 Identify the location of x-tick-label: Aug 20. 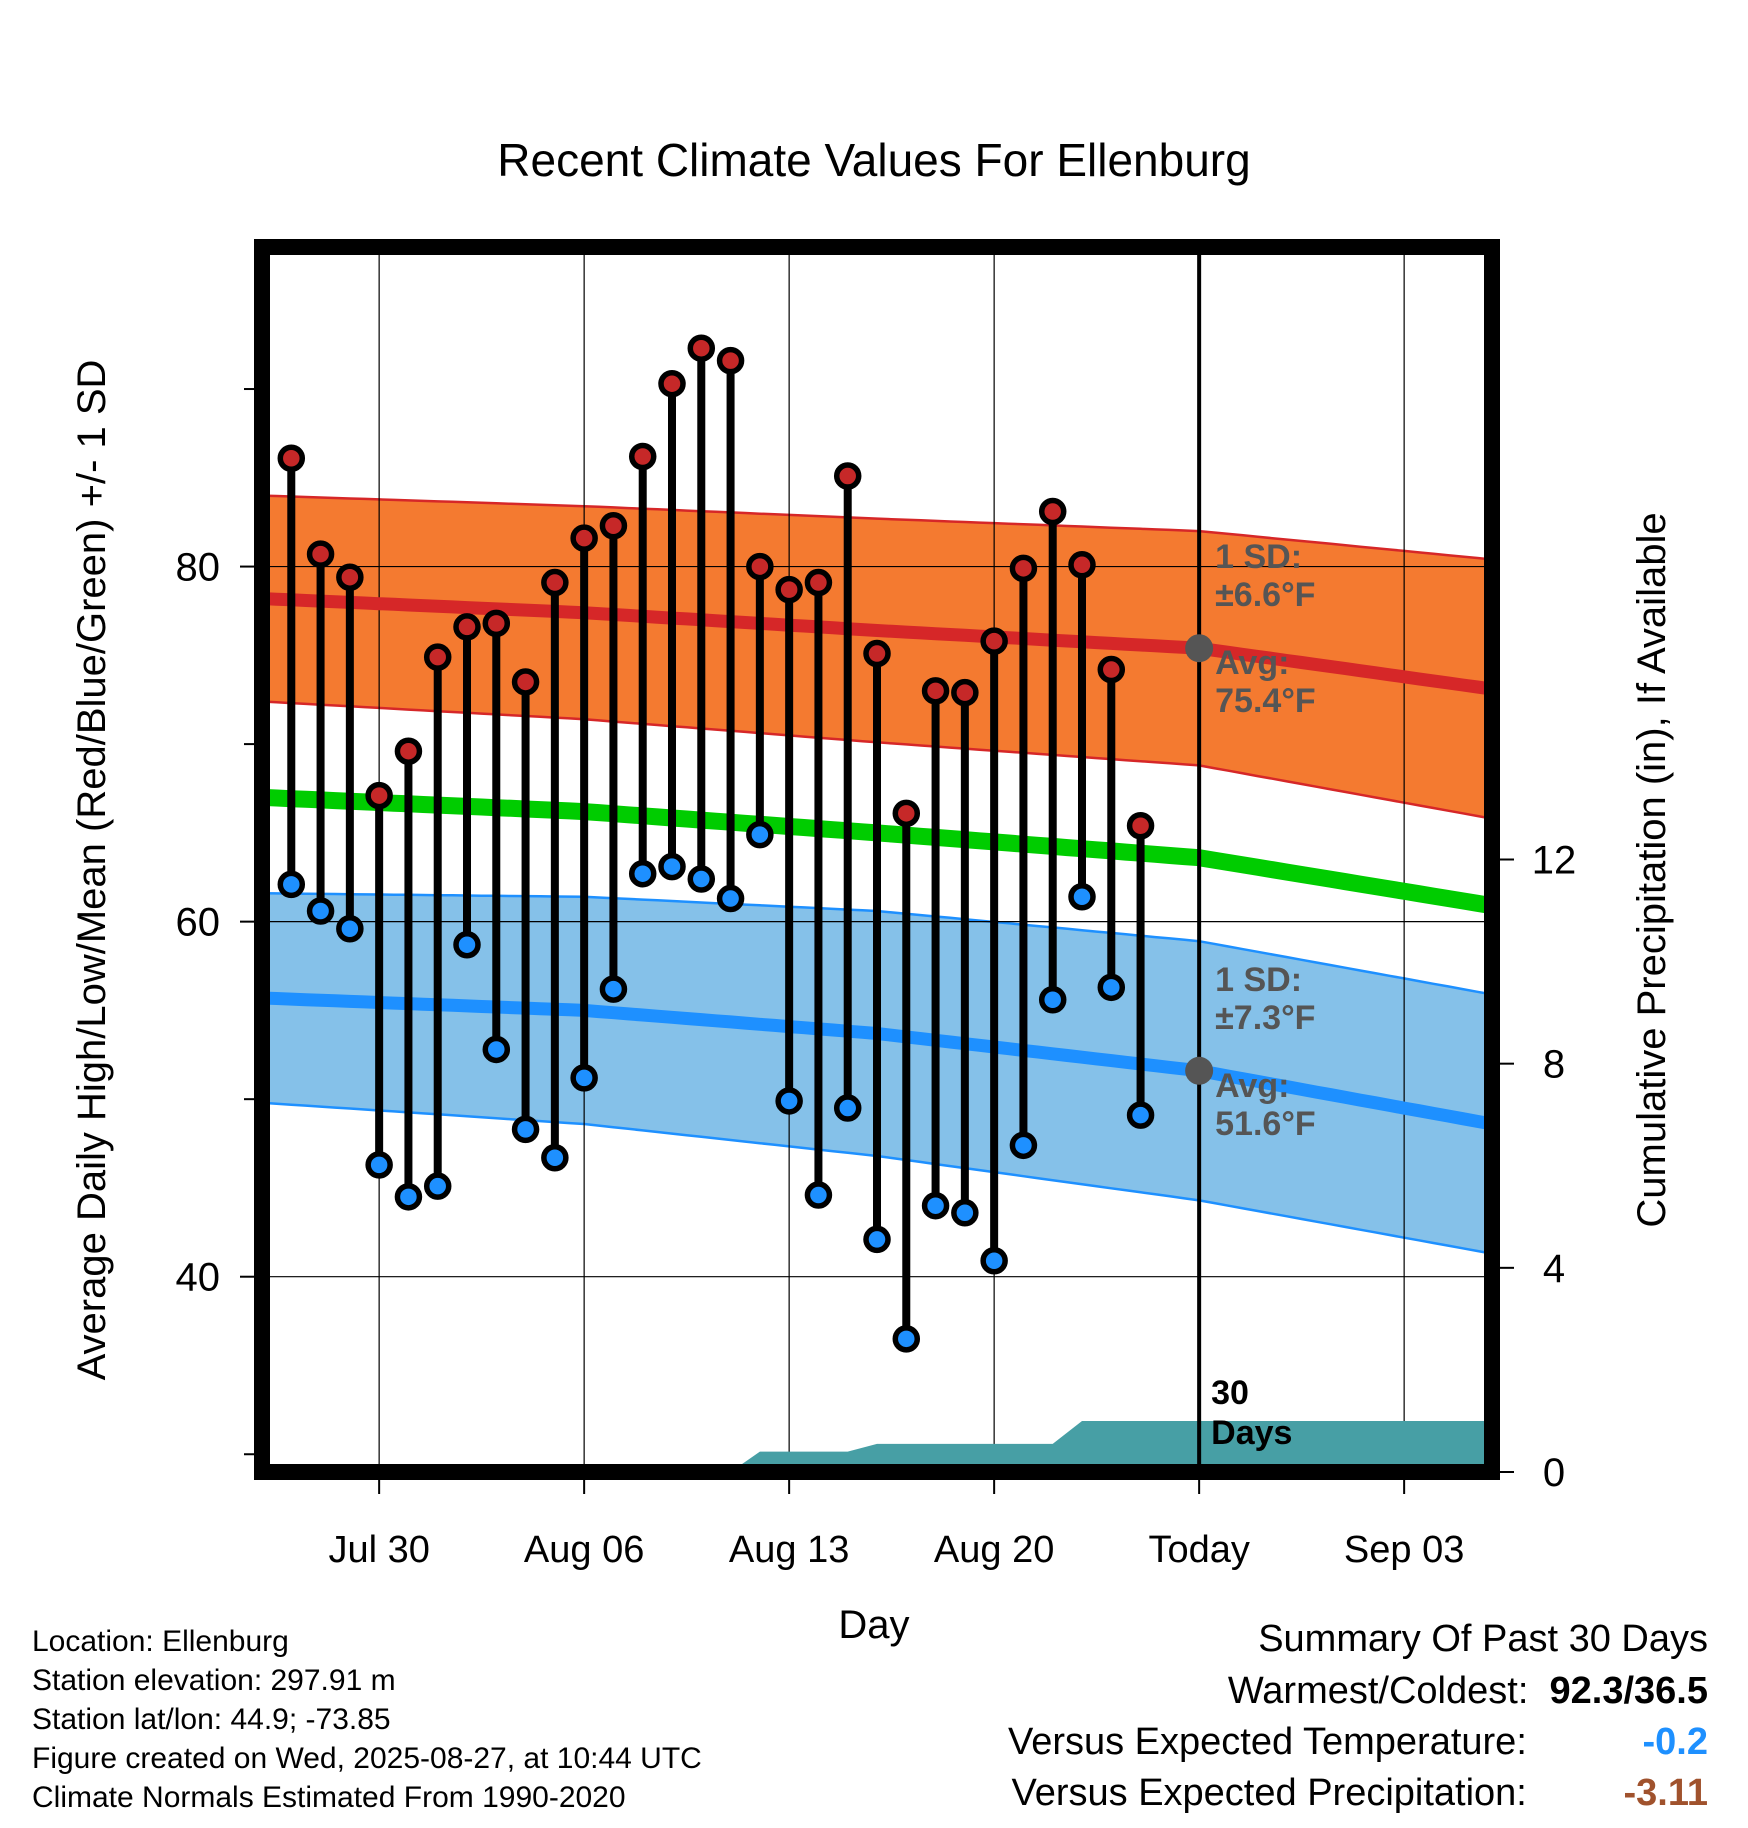
(994, 1550).